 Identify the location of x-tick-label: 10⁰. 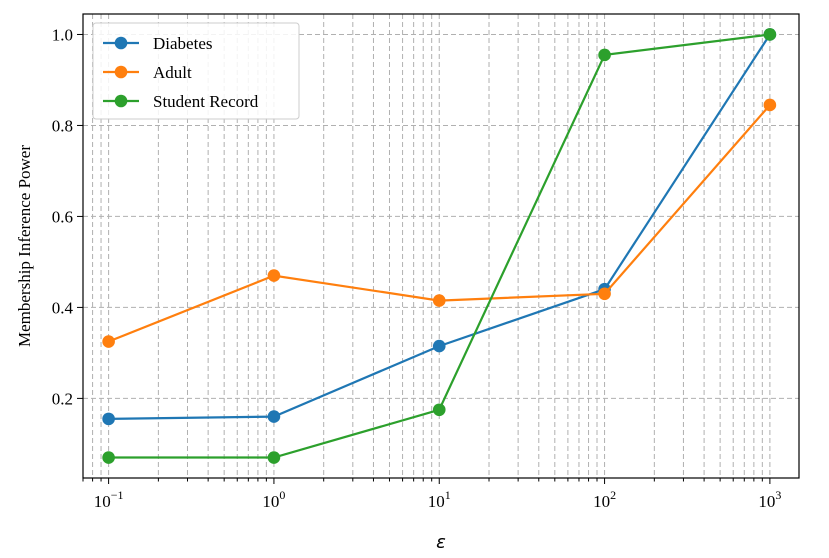
(273, 499).